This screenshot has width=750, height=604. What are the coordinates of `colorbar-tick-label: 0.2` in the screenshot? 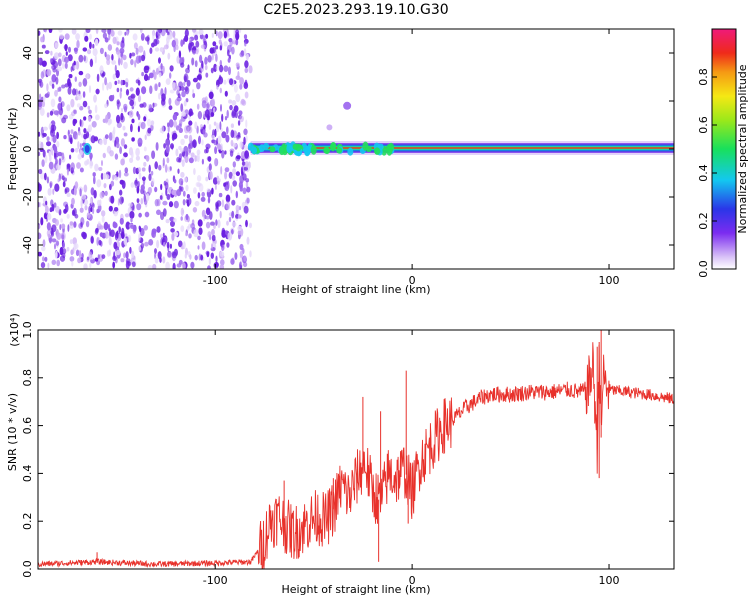 It's located at (703, 221).